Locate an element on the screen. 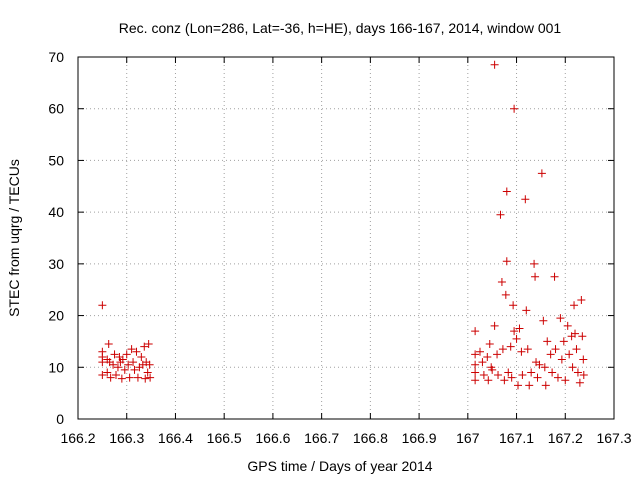  y-tick-label: 10 is located at coordinates (56, 367).